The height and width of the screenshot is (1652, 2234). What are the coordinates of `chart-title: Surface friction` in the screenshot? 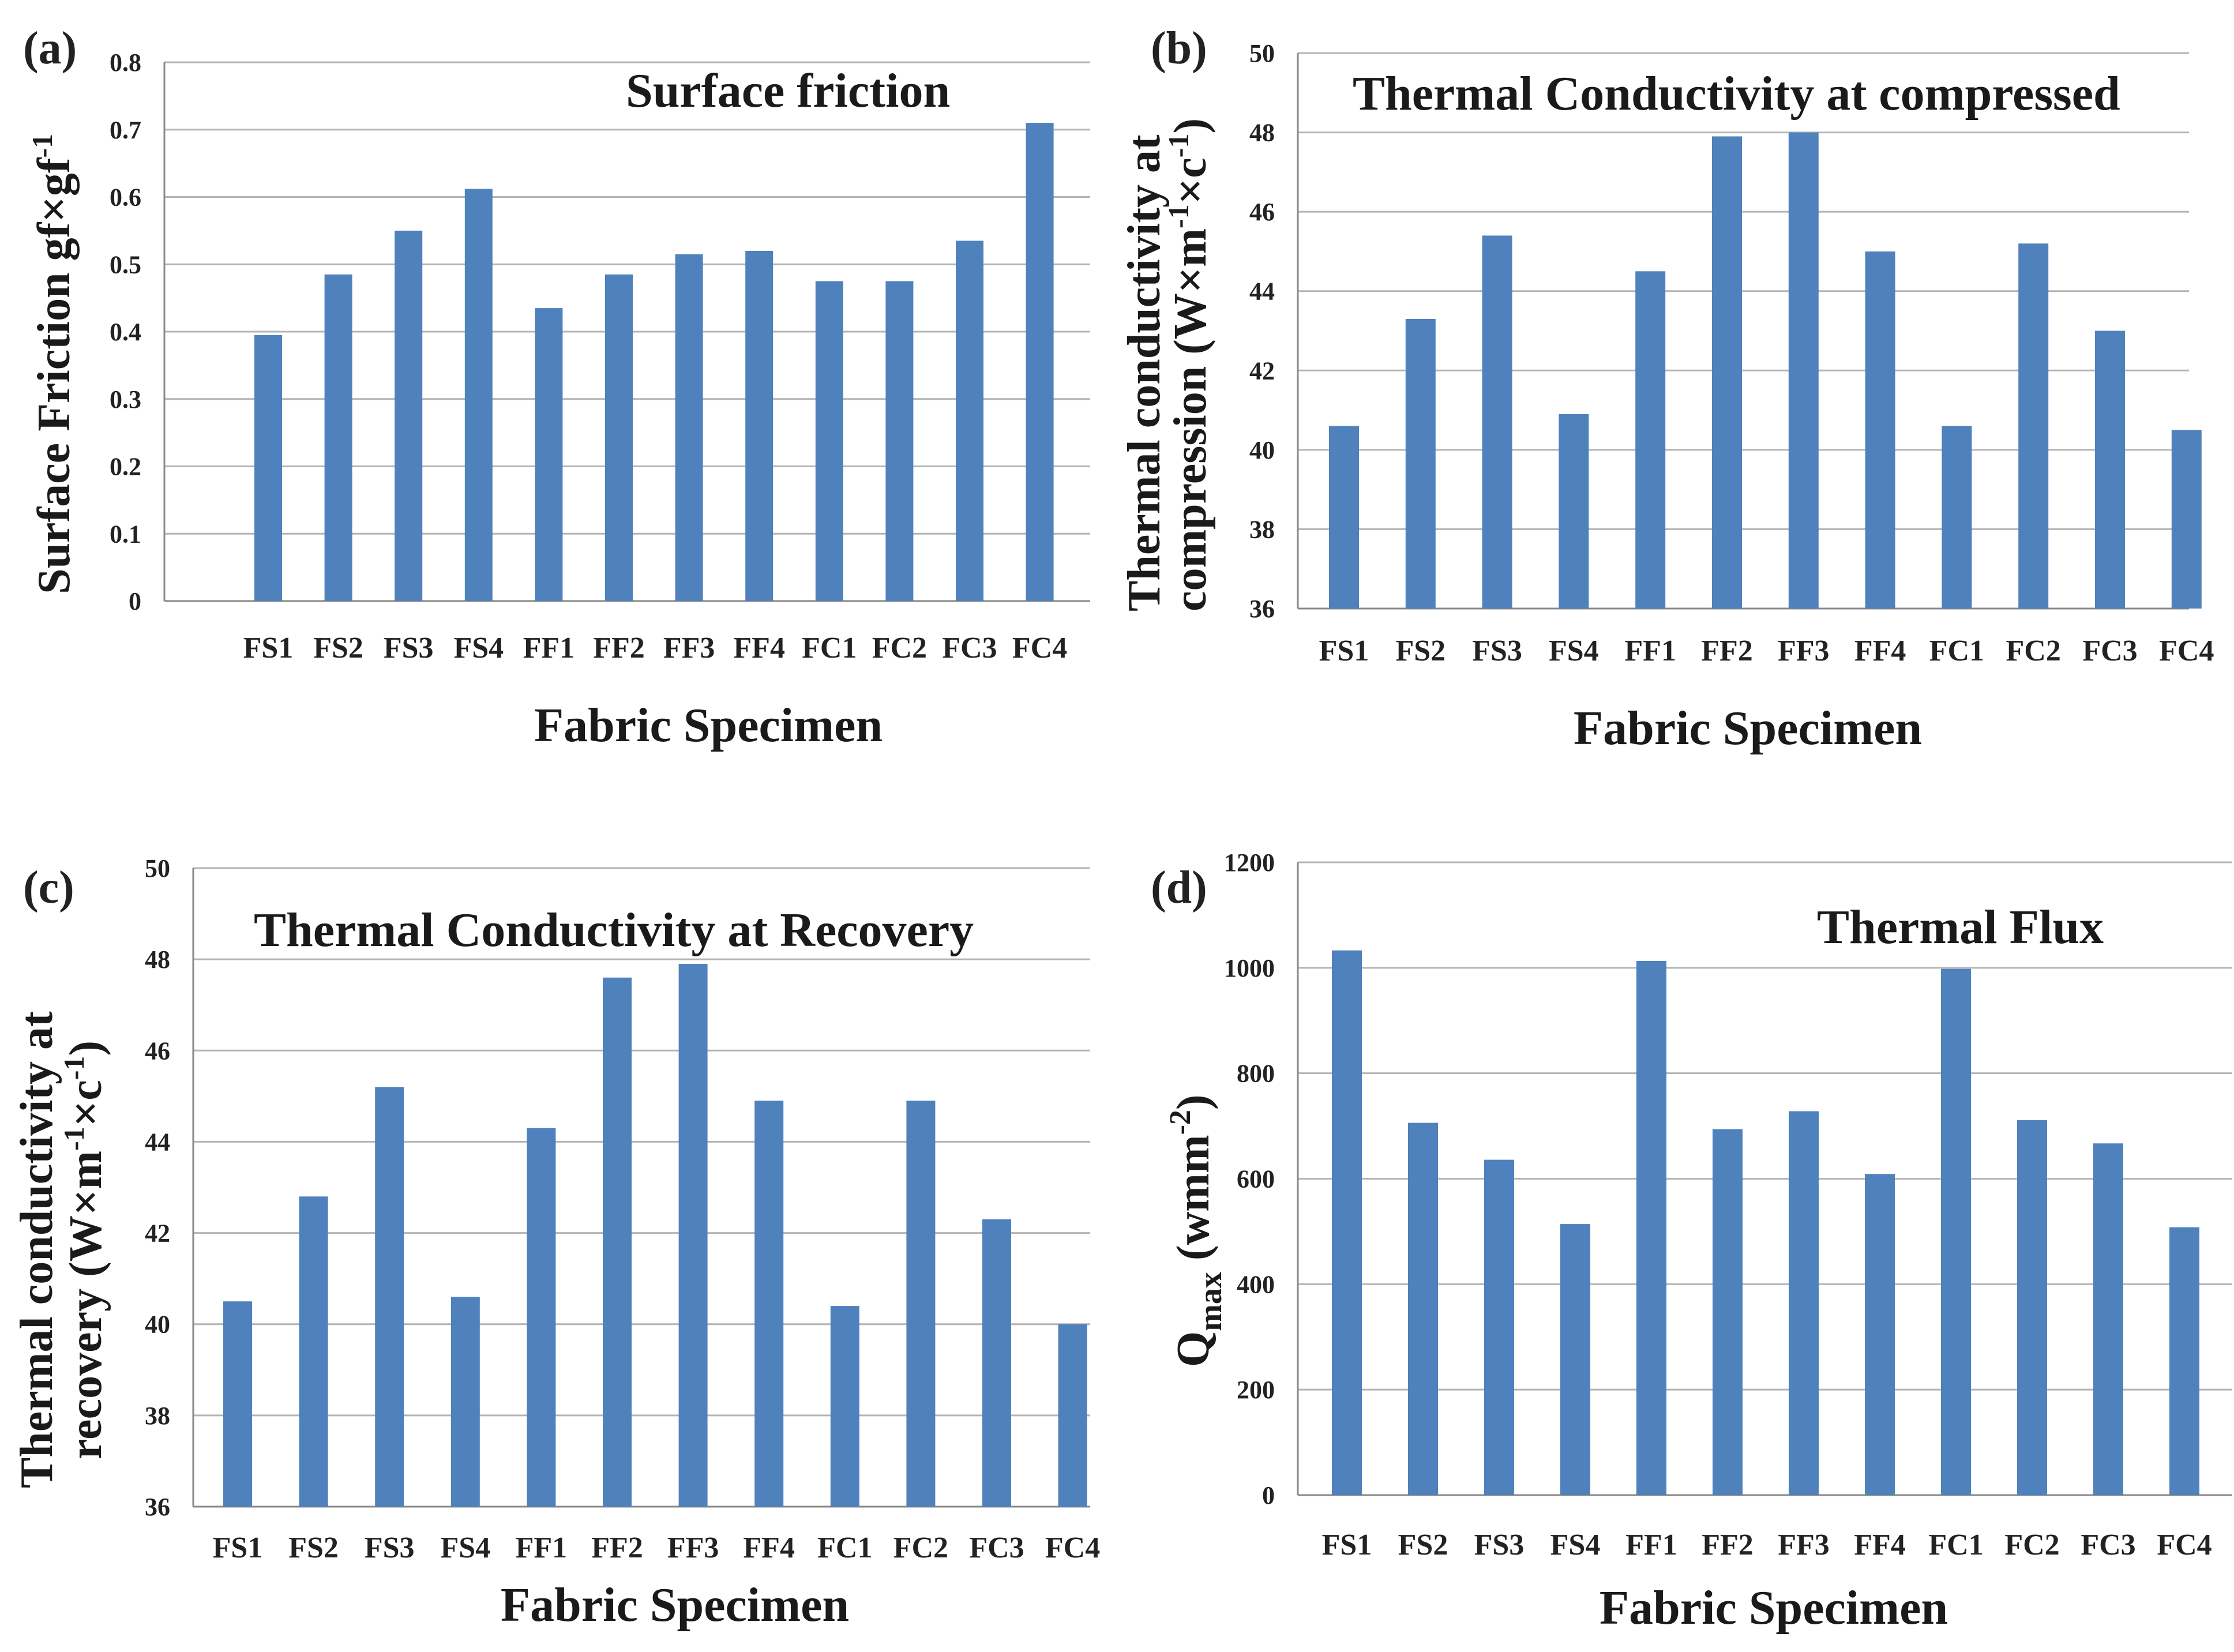 It's located at (788, 91).